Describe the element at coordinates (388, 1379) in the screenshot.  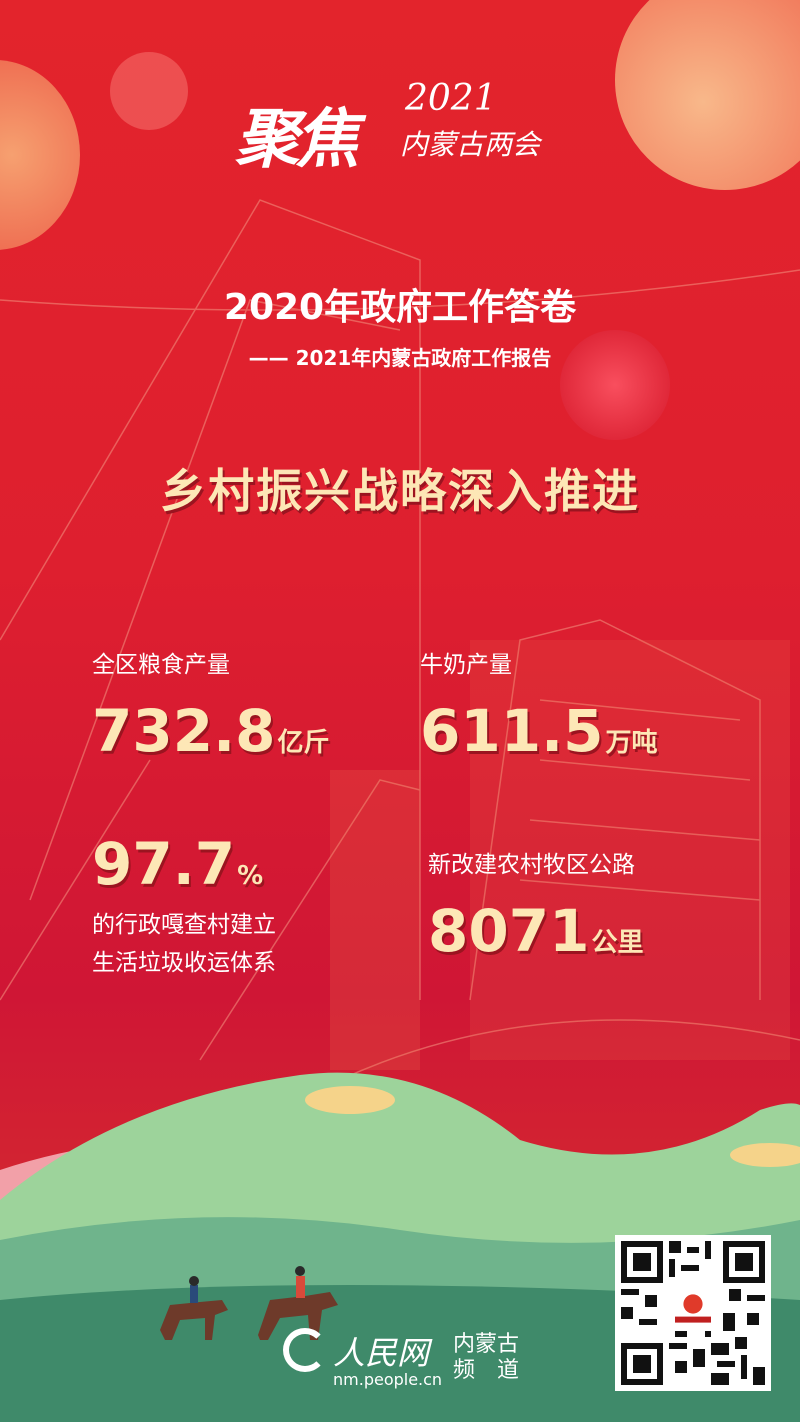
I see `brand-url: nm.people.cn` at that location.